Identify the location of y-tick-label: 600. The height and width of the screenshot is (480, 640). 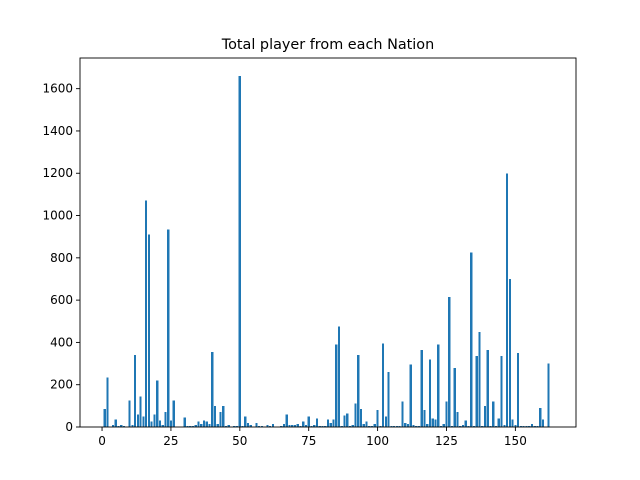
(61, 300).